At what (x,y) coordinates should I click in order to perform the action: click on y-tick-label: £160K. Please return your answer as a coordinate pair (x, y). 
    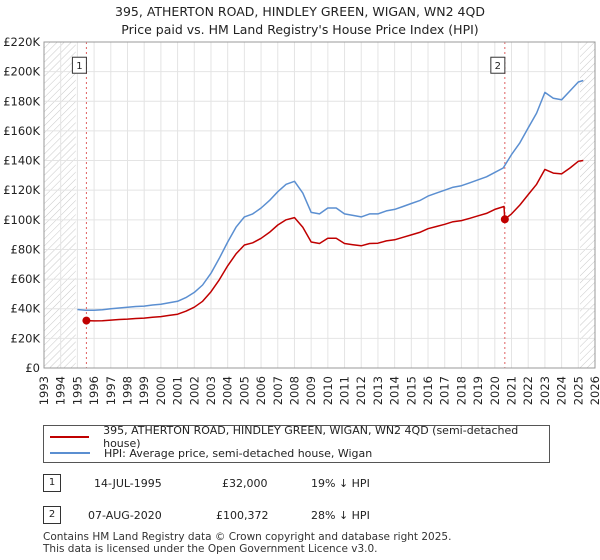
    Looking at the image, I should click on (21, 131).